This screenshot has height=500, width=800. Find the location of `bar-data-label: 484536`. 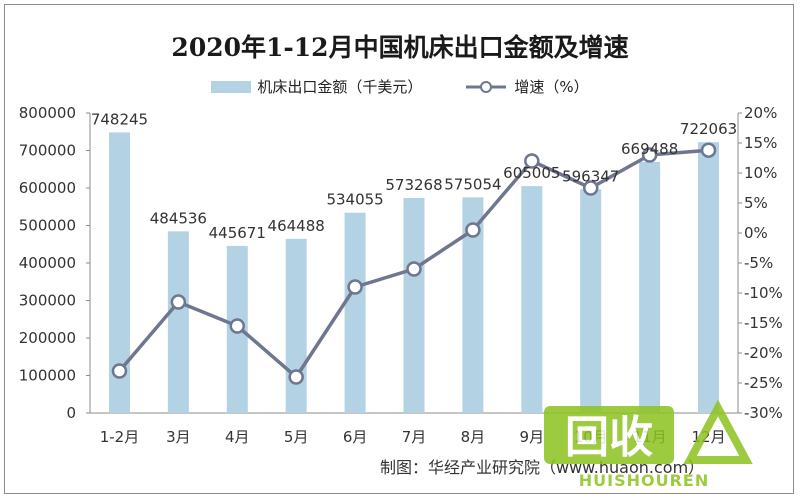

bar-data-label: 484536 is located at coordinates (178, 218).